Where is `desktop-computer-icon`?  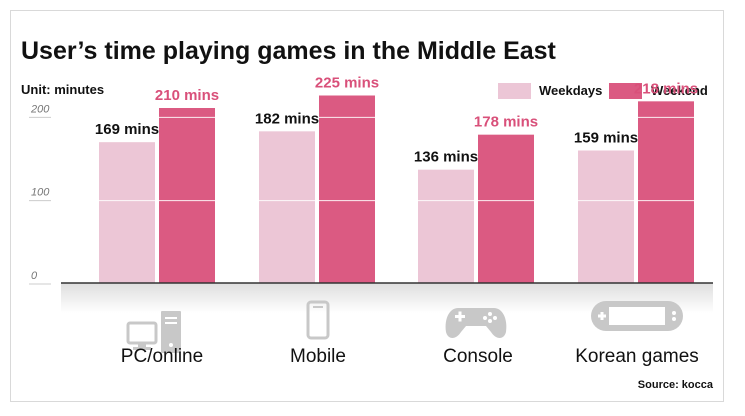
desktop-computer-icon is located at coordinates (153, 332).